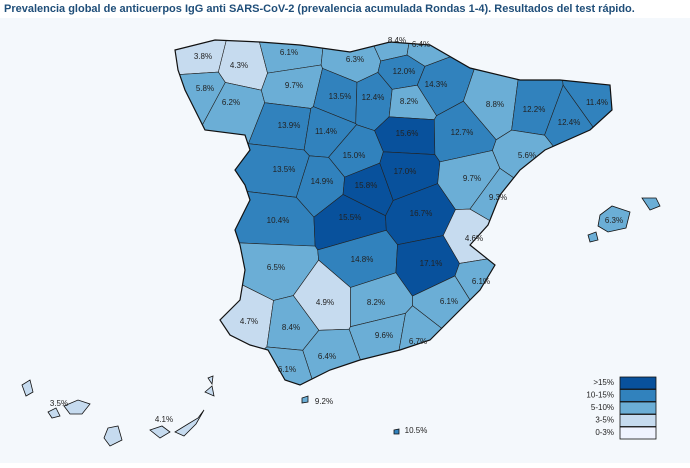  What do you see at coordinates (416, 430) in the screenshot?
I see `region-label: 10.5%` at bounding box center [416, 430].